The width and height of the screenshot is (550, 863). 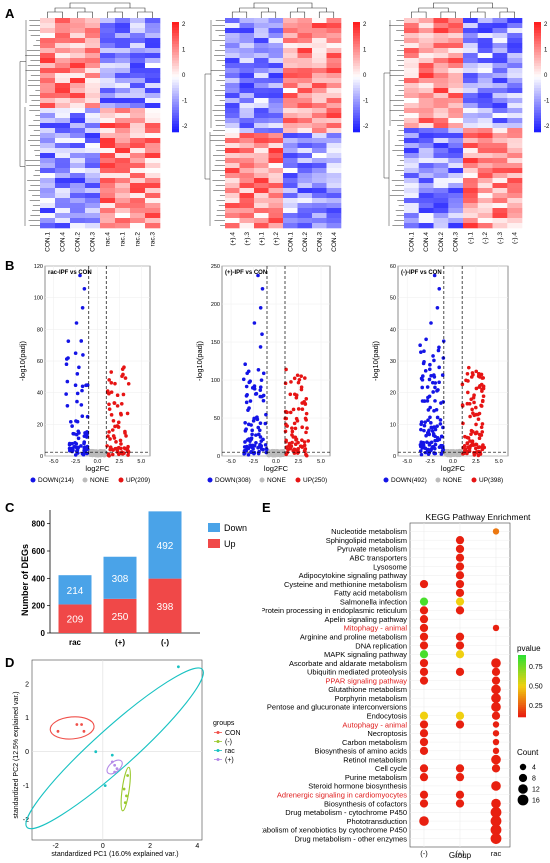 What do you see at coordinates (93, 242) in the screenshot?
I see `heatmap-column-label: CON.3` at bounding box center [93, 242].